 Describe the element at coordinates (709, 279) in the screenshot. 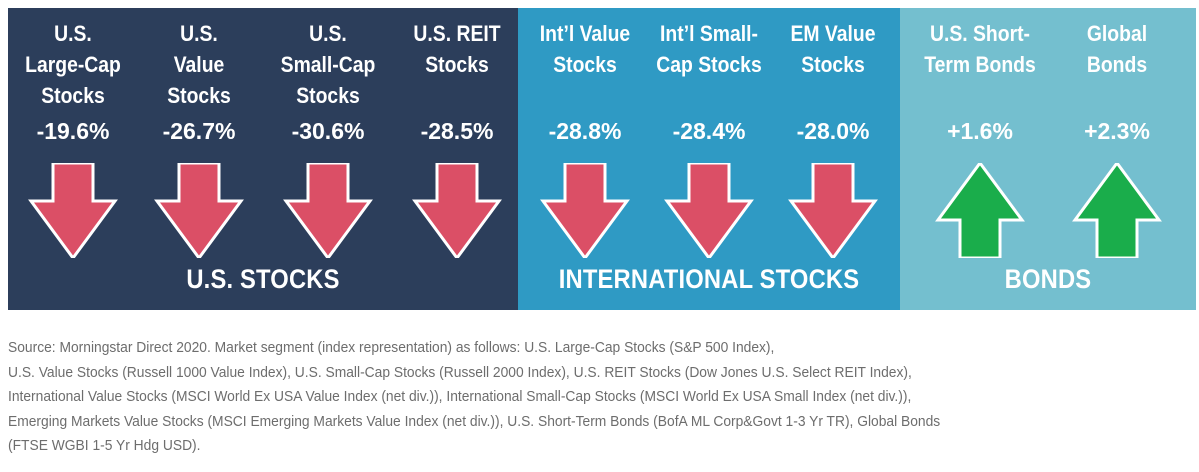

I see `group-label-international-stocks: INTERNATIONAL STOCKS` at that location.